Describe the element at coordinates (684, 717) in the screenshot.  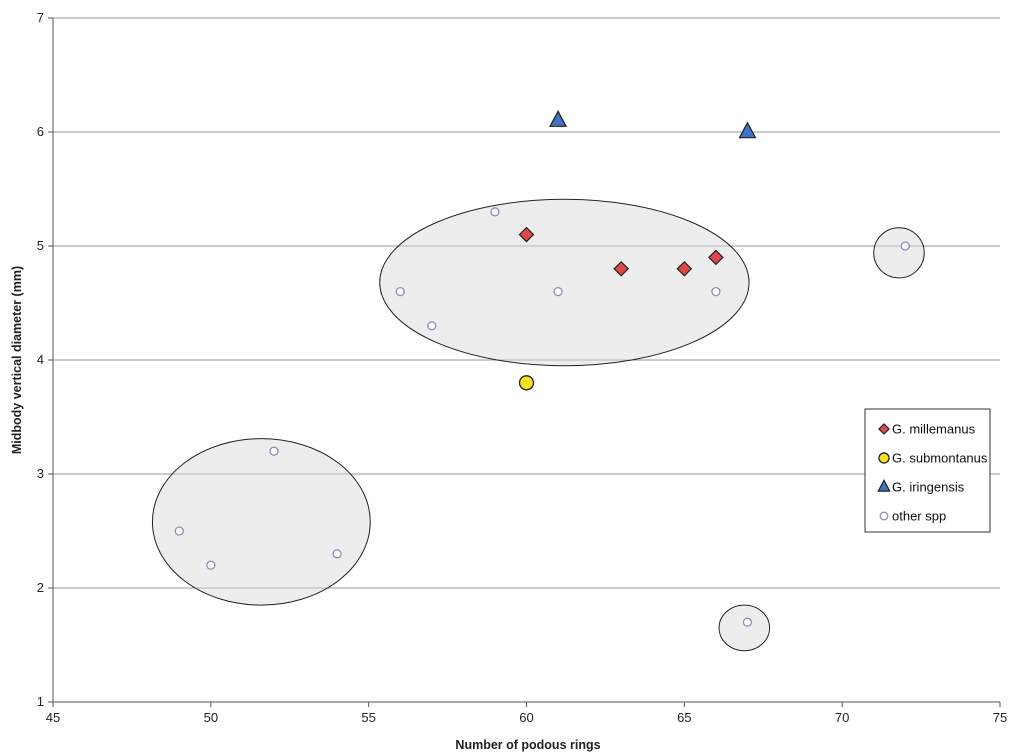
I see `x-tick-label: 65` at that location.